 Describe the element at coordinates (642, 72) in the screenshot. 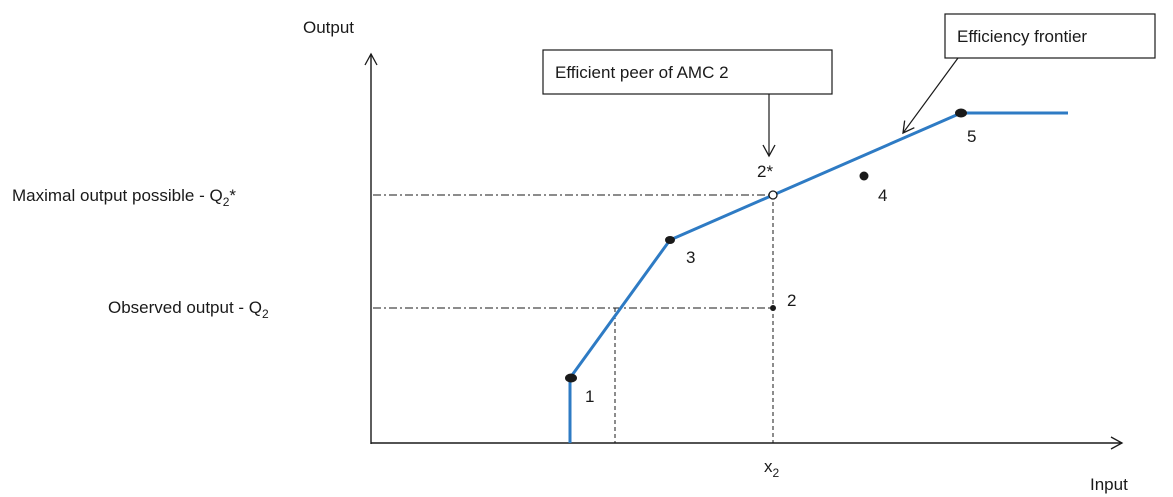

I see `peer-callout-text: Efficient peer of AMC 2` at that location.